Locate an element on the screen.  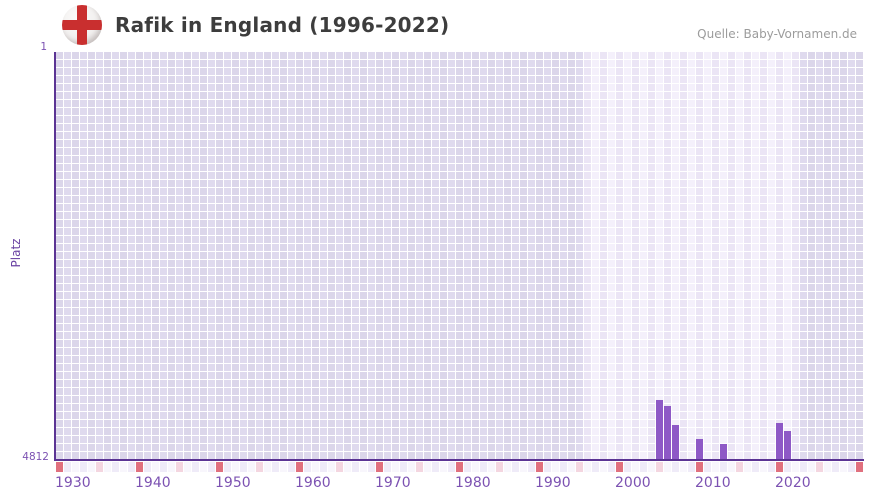
x-axis-tick-labels: 1930 1940 1950 1960 1970 1980 1990 2000 2010 2020 is located at coordinates (459, 484).